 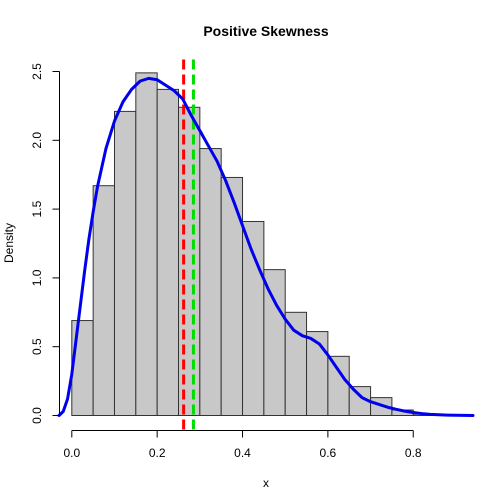 What do you see at coordinates (328, 453) in the screenshot?
I see `x-tick-label: 0.6` at bounding box center [328, 453].